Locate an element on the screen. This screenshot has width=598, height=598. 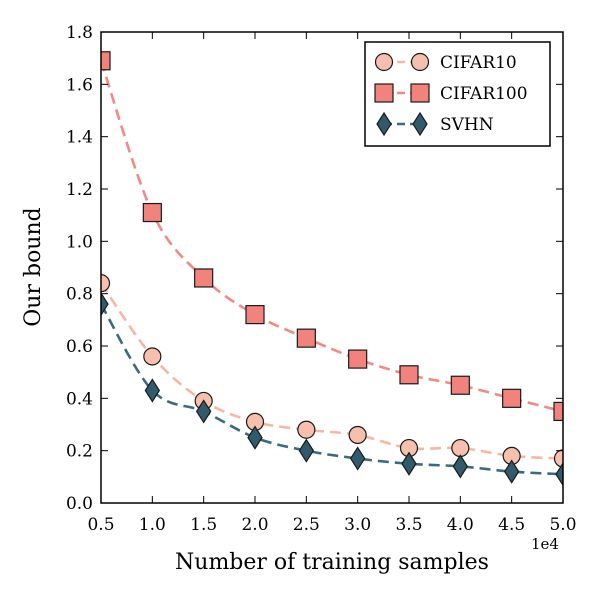
x-axis-exponent-label: 1e4 is located at coordinates (545, 544).